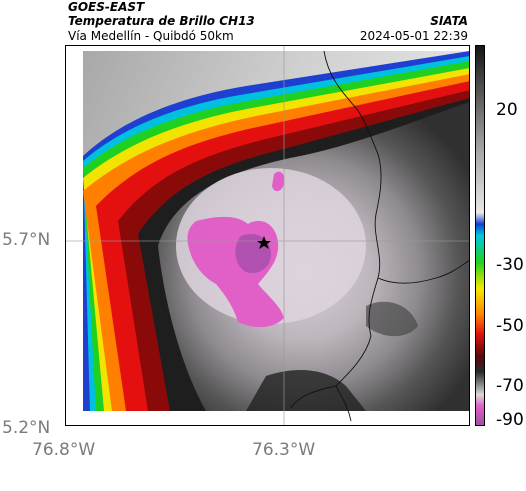 The width and height of the screenshot is (526, 491). I want to click on x-tick-76-8W: 76.8°W, so click(64, 450).